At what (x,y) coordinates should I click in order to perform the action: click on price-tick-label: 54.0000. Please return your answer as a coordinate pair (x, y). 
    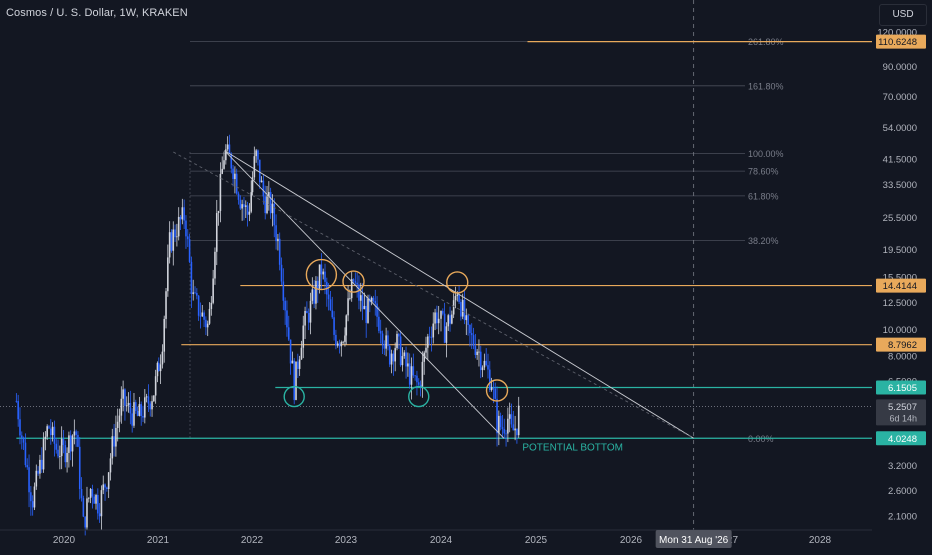
    Looking at the image, I should click on (900, 128).